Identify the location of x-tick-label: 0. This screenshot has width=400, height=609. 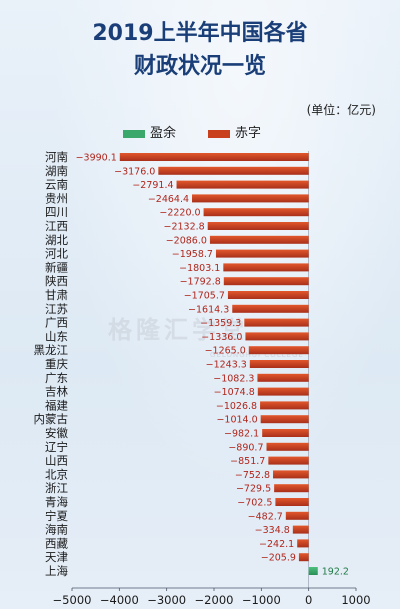
(308, 600).